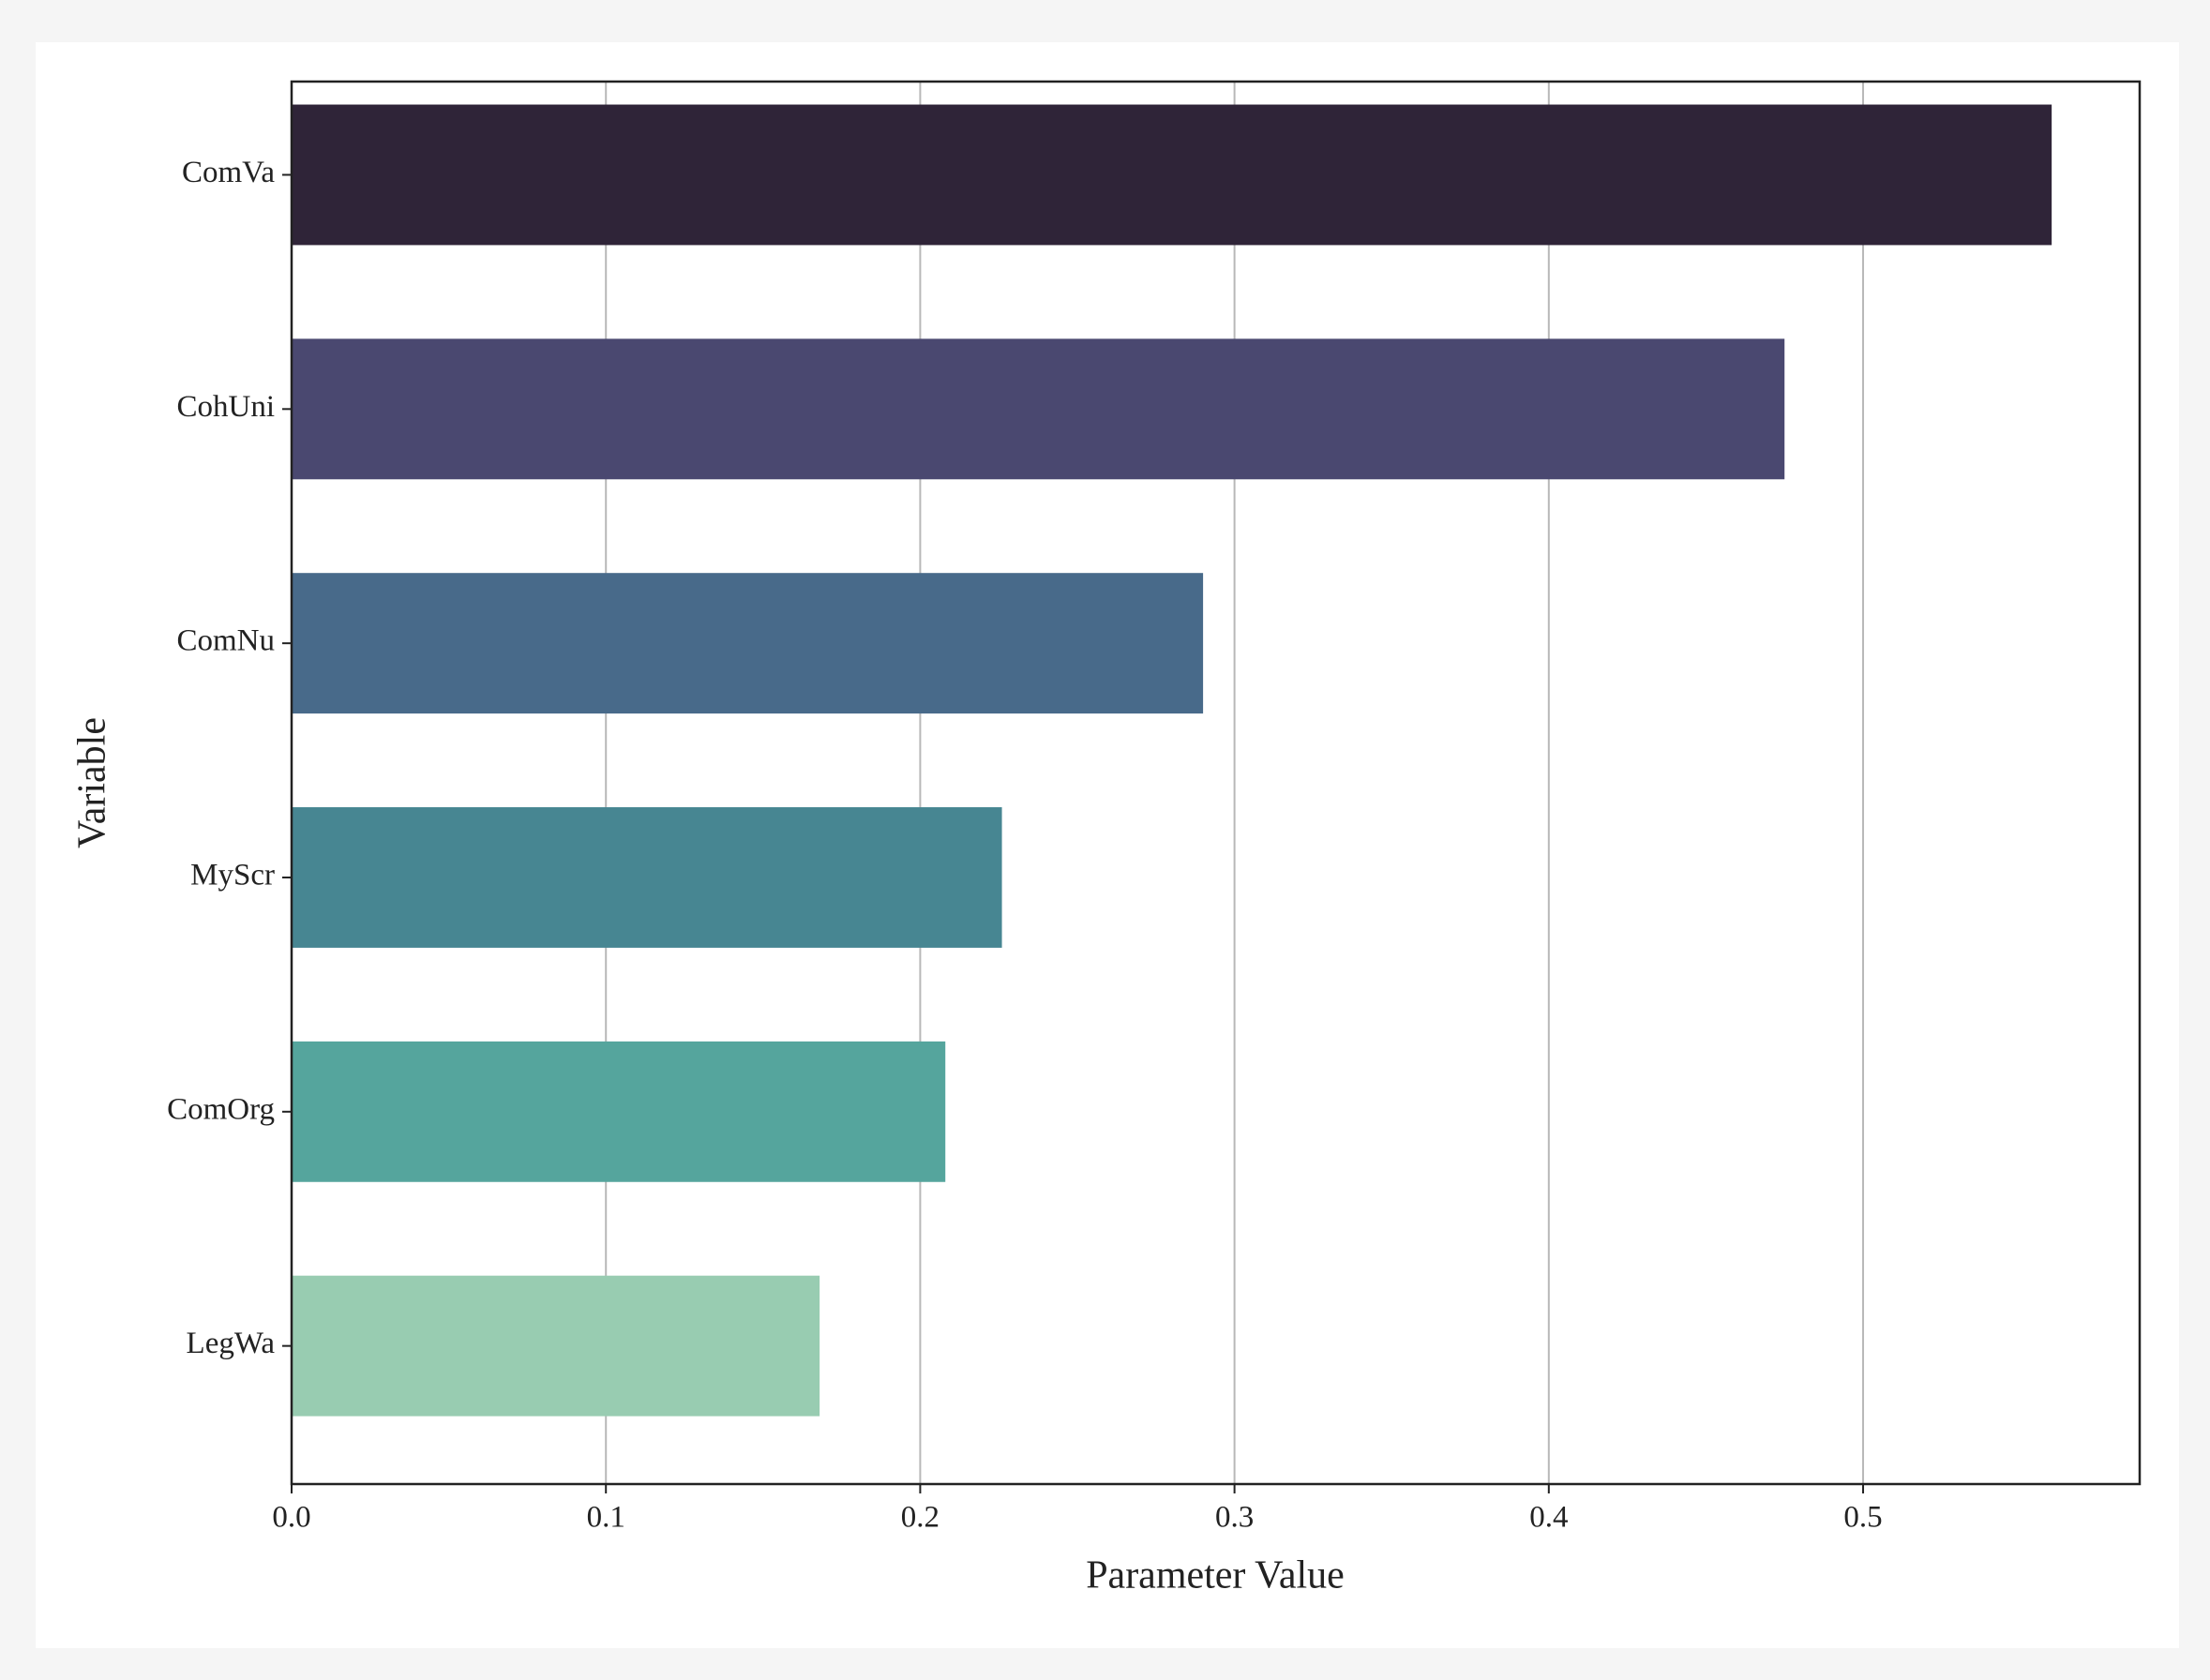 Image resolution: width=2210 pixels, height=1680 pixels. Describe the element at coordinates (291, 1518) in the screenshot. I see `x-tick-label: 0.0` at that location.